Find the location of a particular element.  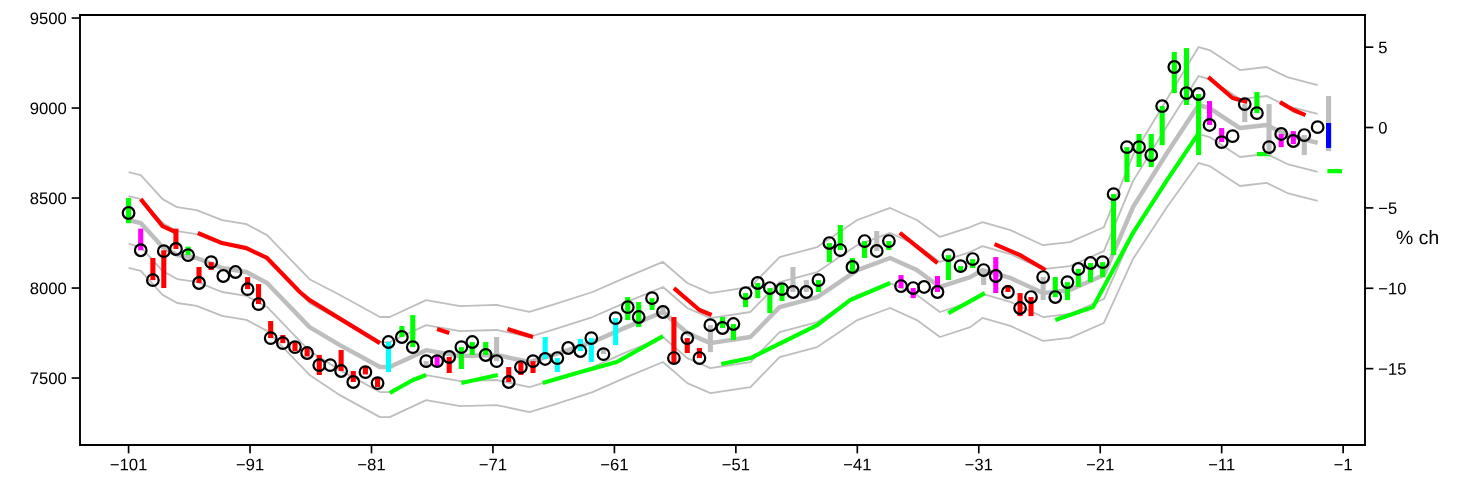

x-tick-label: −21 is located at coordinates (1100, 464).